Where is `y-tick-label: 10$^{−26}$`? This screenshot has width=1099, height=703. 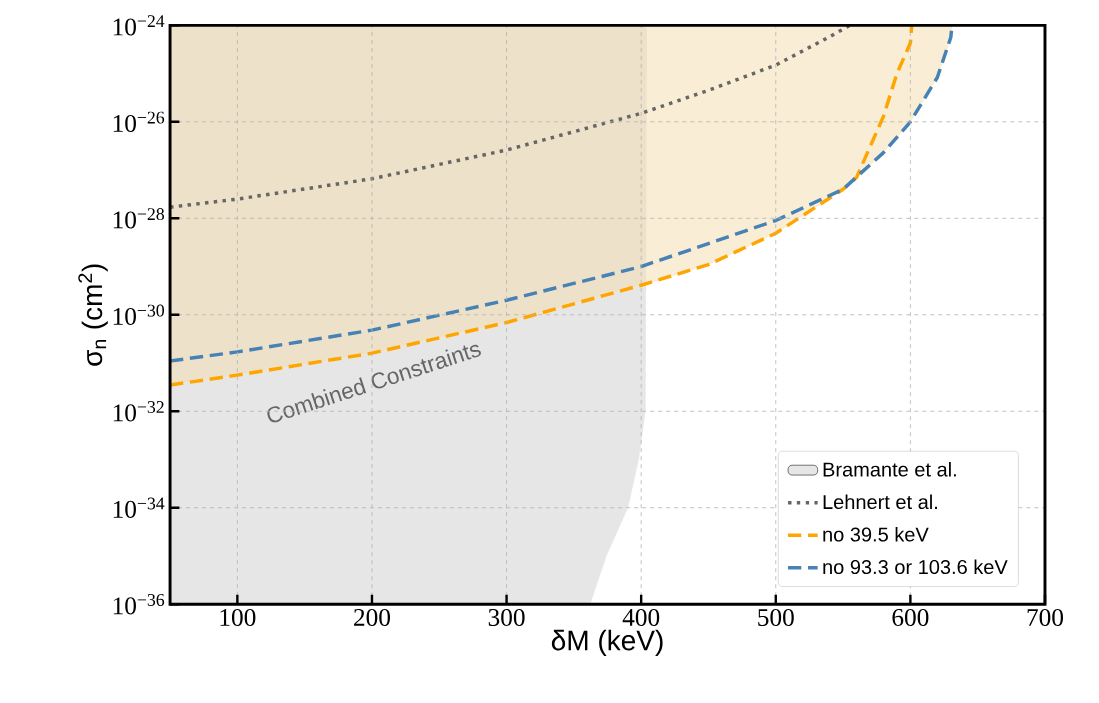
y-tick-label: 10$^{−26}$ is located at coordinates (139, 122).